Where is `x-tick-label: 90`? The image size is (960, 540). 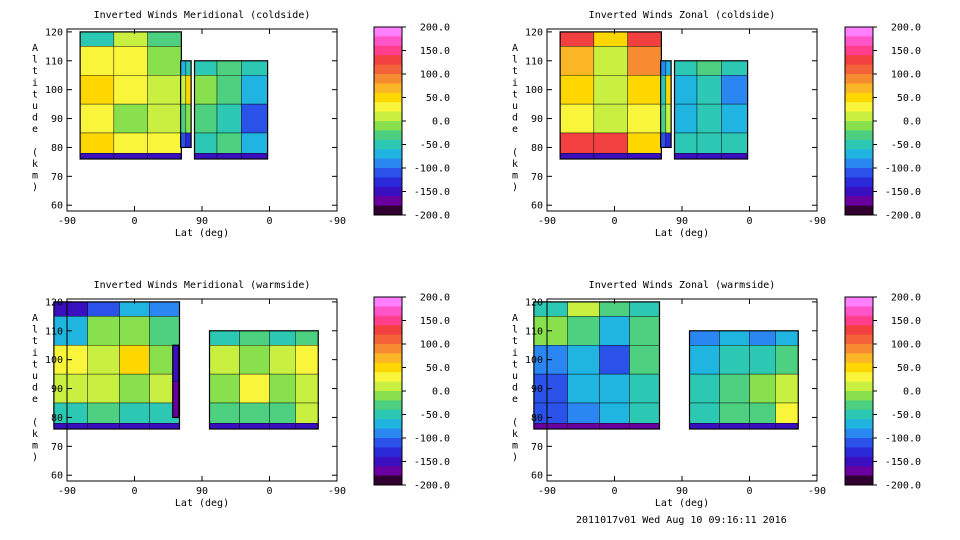
x-tick-label: 90 is located at coordinates (202, 491).